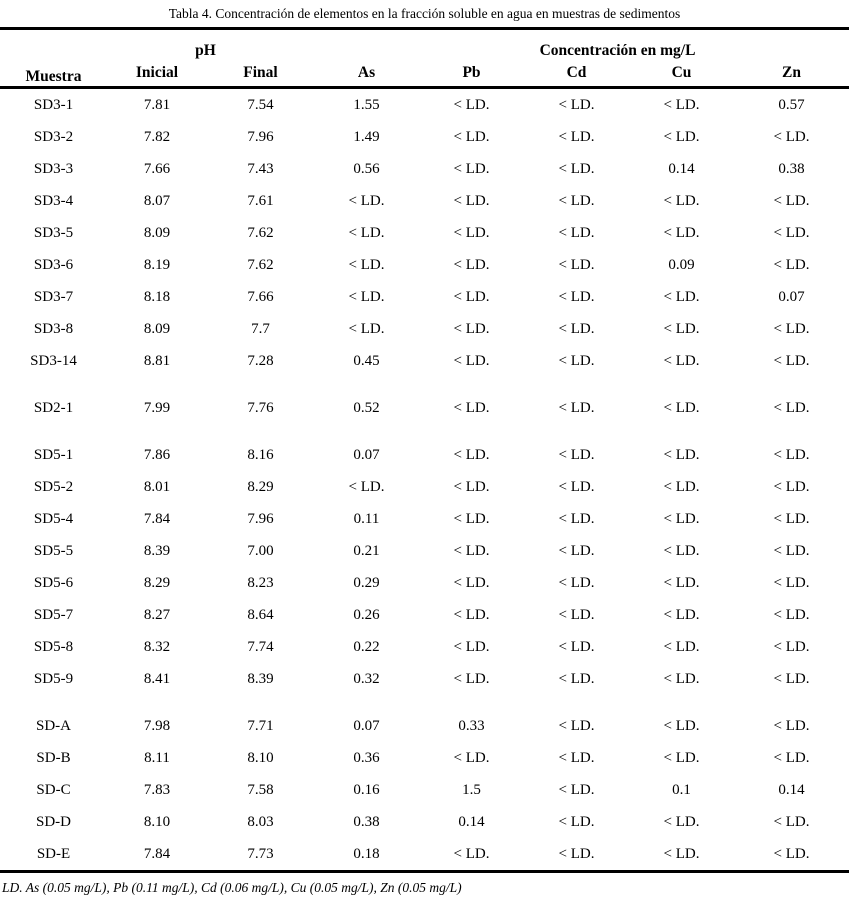  Describe the element at coordinates (471, 789) in the screenshot. I see `cell-pb: 1.5` at that location.